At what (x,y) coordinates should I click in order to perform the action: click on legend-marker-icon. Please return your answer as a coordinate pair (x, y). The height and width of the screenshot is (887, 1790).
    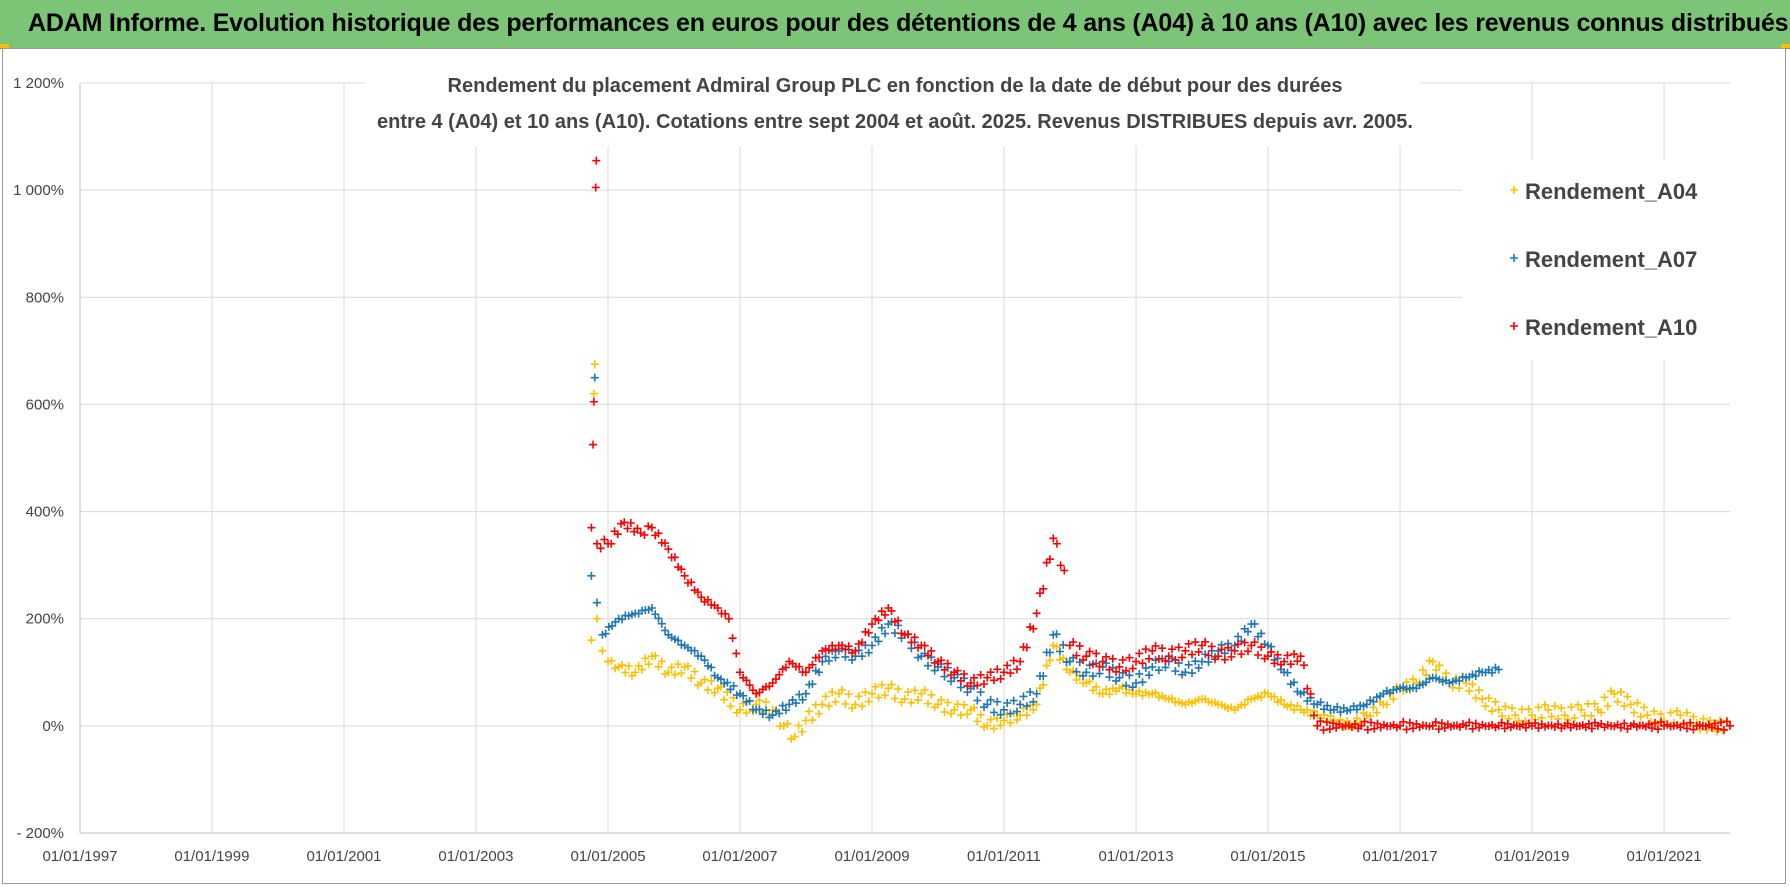
    Looking at the image, I should click on (1514, 258).